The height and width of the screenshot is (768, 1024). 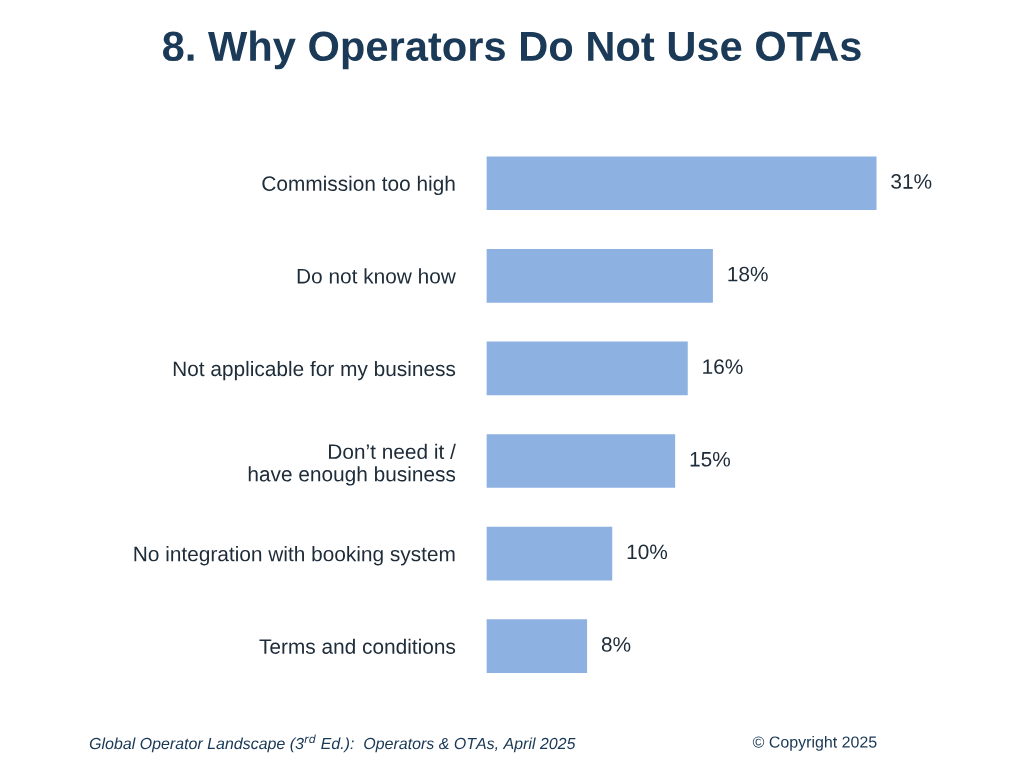 I want to click on y-tick-label: Not applicable for my business, so click(x=314, y=370).